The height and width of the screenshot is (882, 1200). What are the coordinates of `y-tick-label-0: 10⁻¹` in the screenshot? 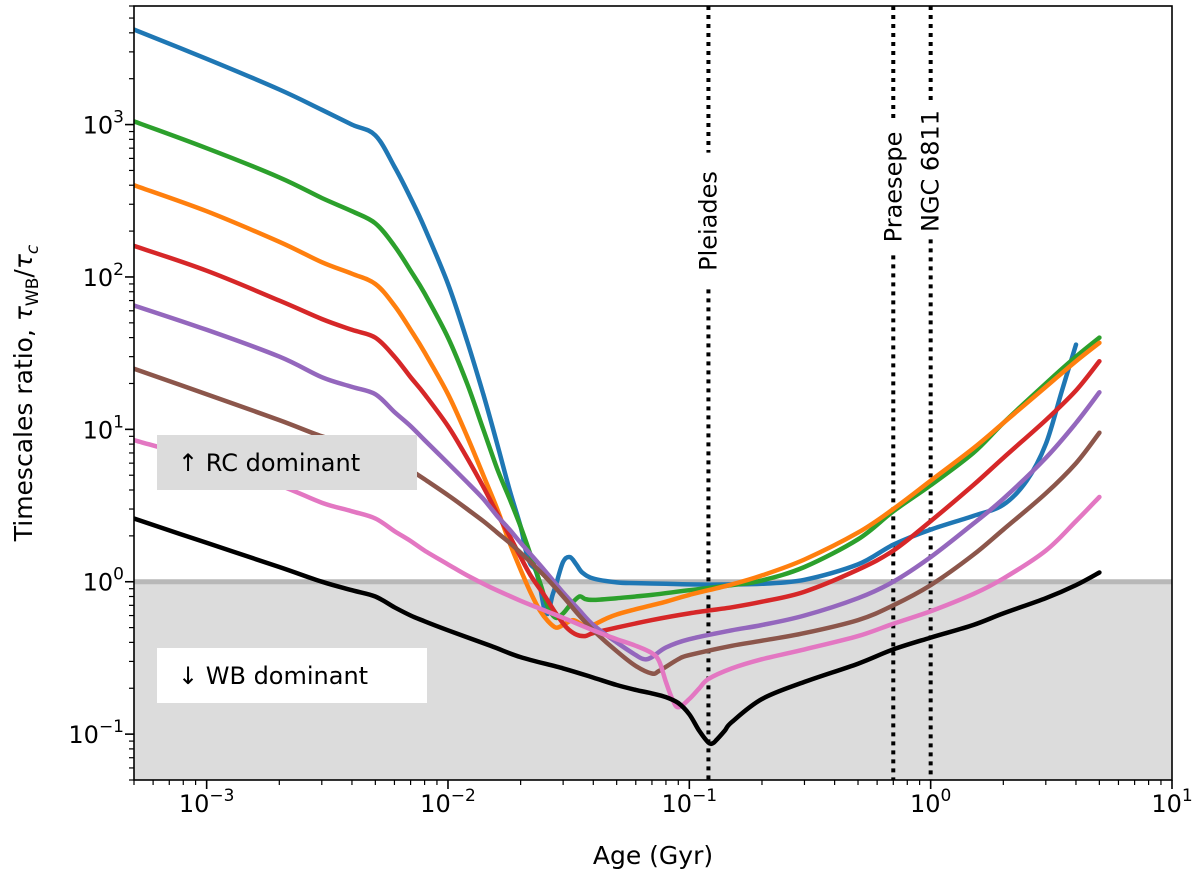 It's located at (96, 733).